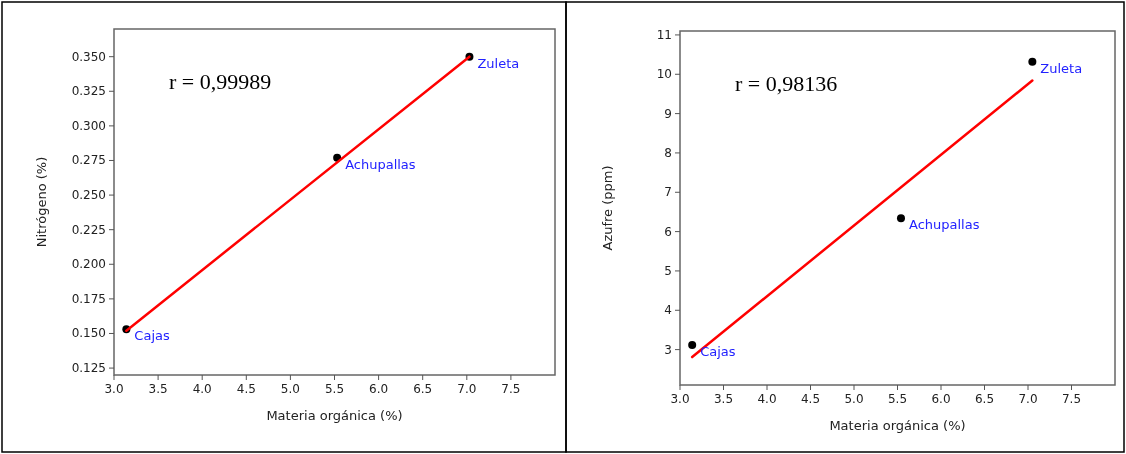 The height and width of the screenshot is (454, 1126). What do you see at coordinates (668, 310) in the screenshot?
I see `y-tick-label: 4` at bounding box center [668, 310].